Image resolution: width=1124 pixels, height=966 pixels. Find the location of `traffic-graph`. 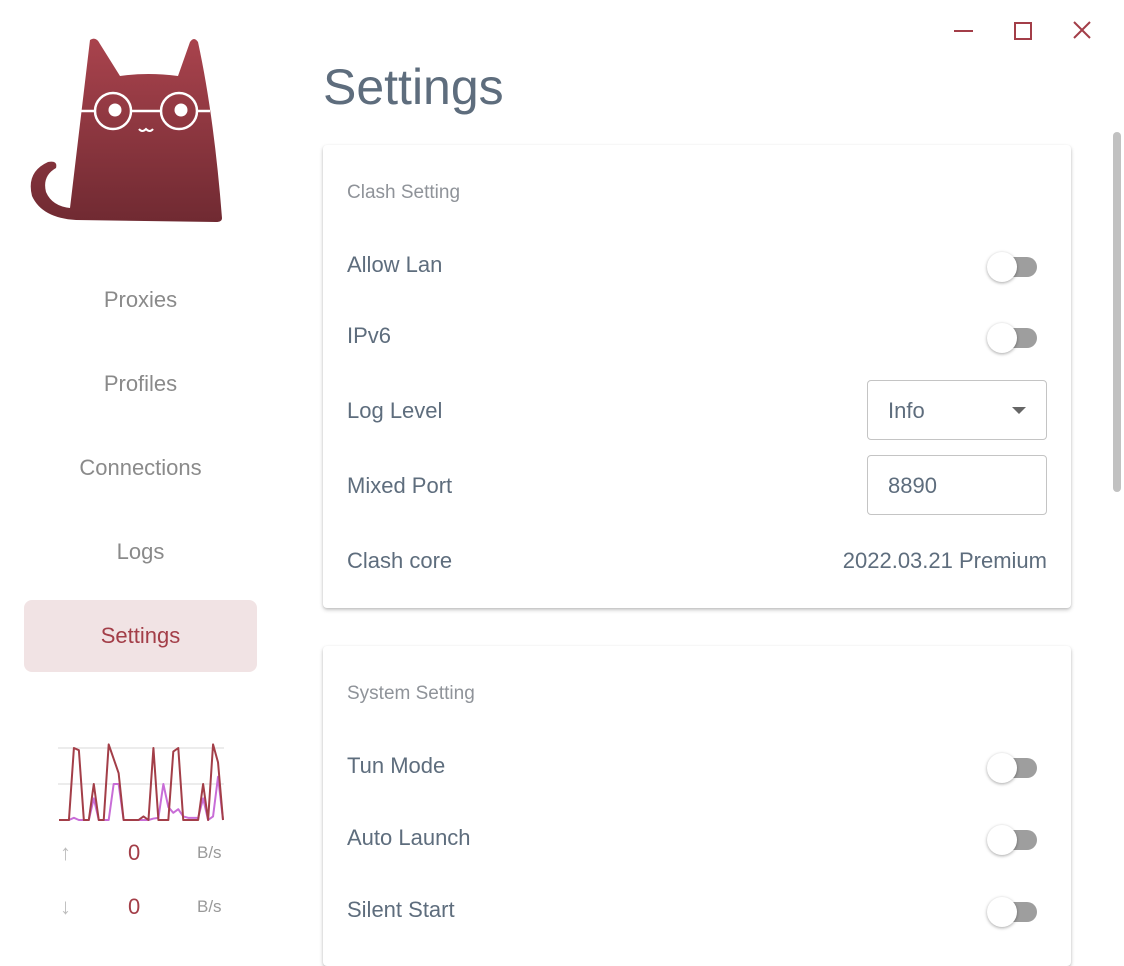

traffic-graph is located at coordinates (141, 782).